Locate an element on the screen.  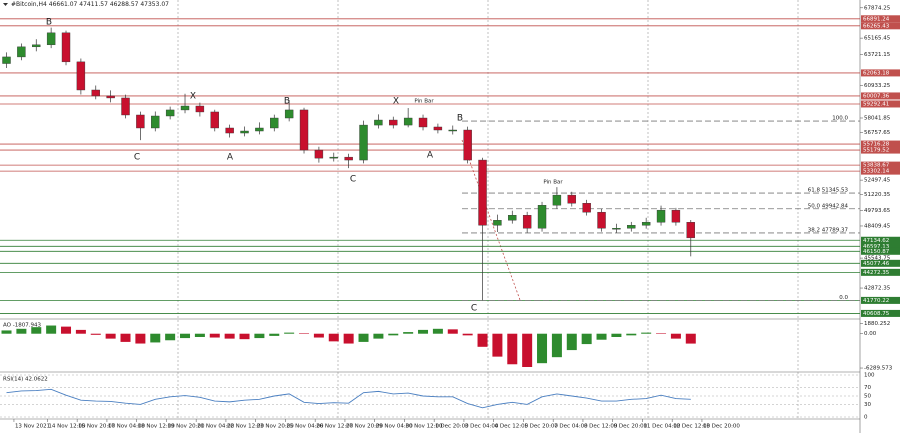
level-label: 59292.41 is located at coordinates (876, 104).